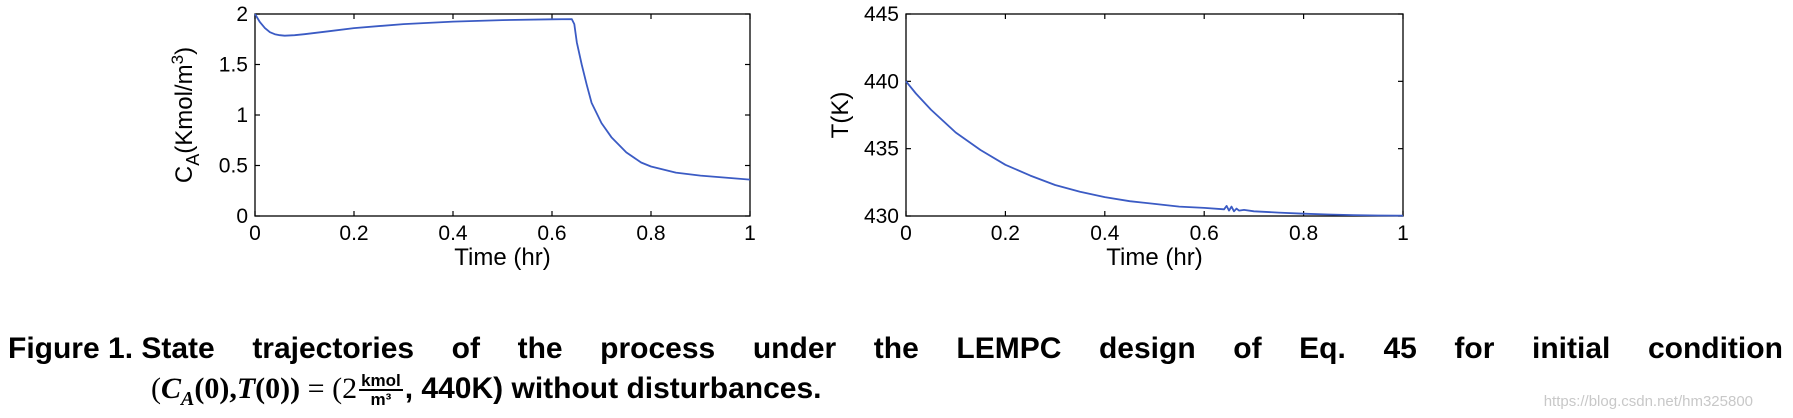 The height and width of the screenshot is (418, 1793). What do you see at coordinates (333, 348) in the screenshot?
I see `caption-word: trajectories` at bounding box center [333, 348].